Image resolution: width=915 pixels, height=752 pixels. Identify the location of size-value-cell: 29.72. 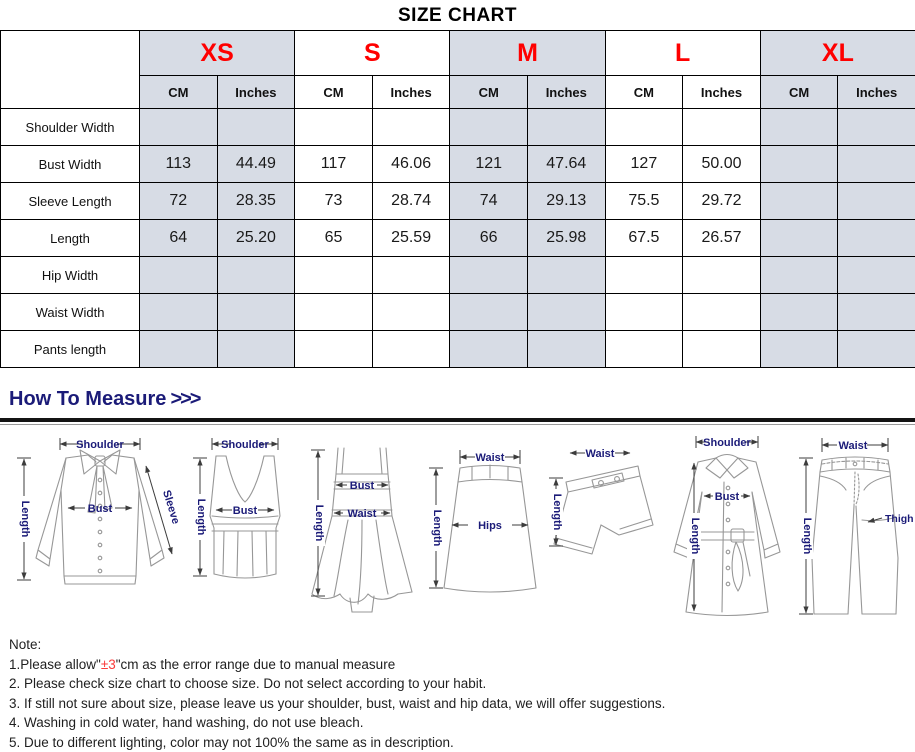
(721, 201).